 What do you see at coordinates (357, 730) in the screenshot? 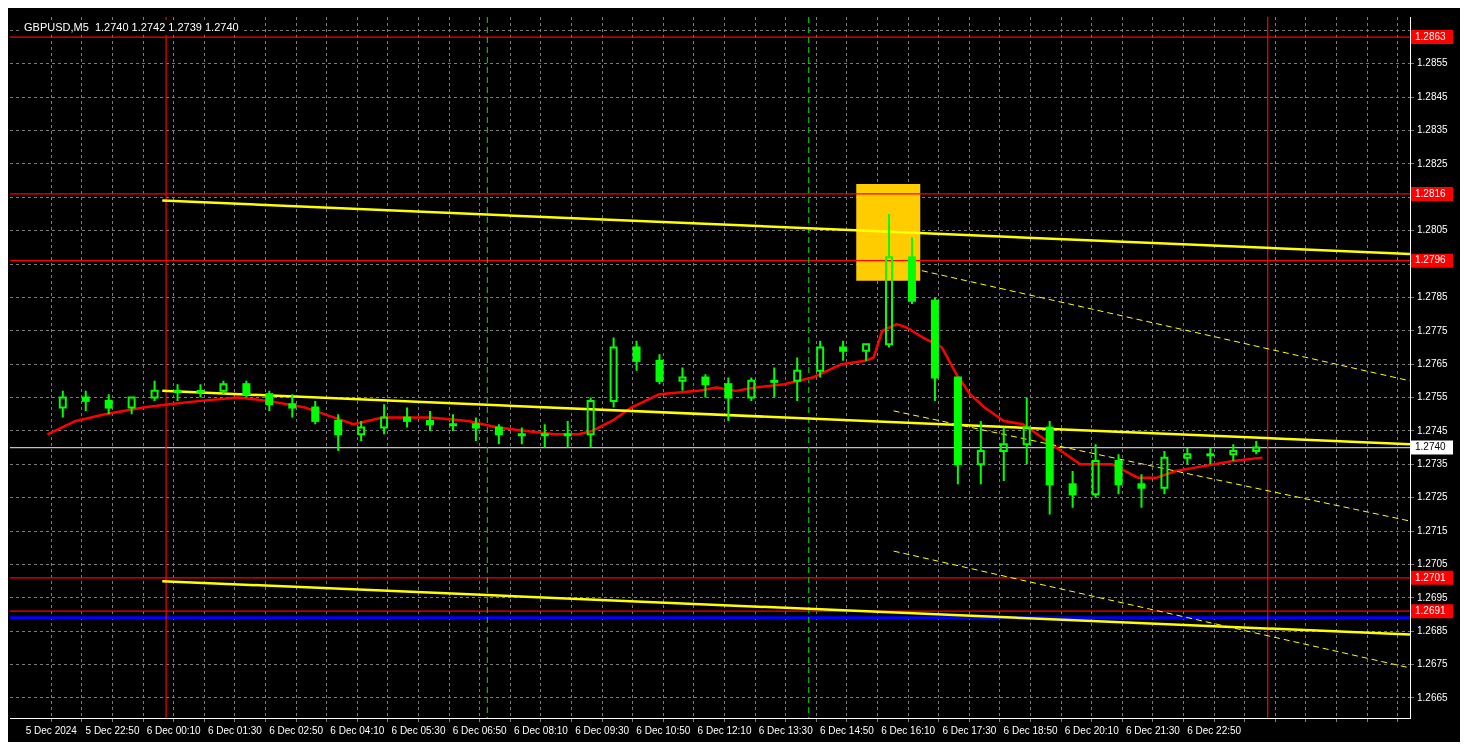
I see `x-tick-label: 6 Dec 04:10` at bounding box center [357, 730].